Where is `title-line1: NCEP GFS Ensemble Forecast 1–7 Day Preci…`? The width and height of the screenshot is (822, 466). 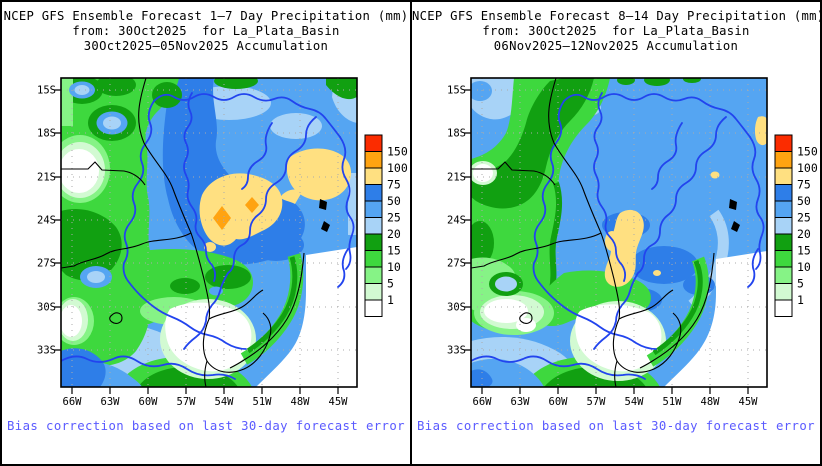
title-line1: NCEP GFS Ensemble Forecast 1–7 Day Preci… is located at coordinates (206, 16).